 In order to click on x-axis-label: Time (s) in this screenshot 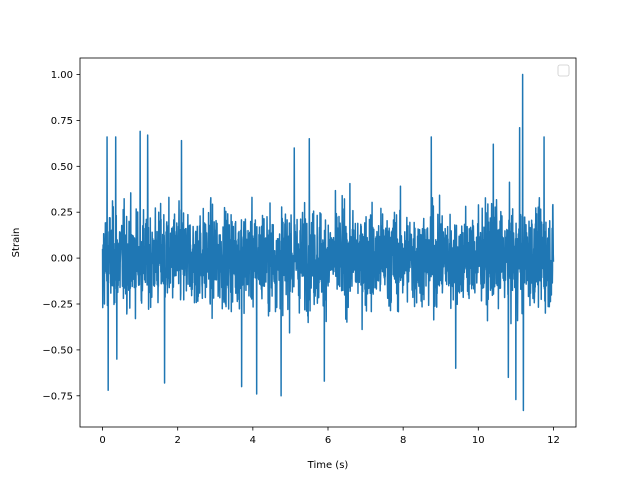, I will do `click(328, 465)`.